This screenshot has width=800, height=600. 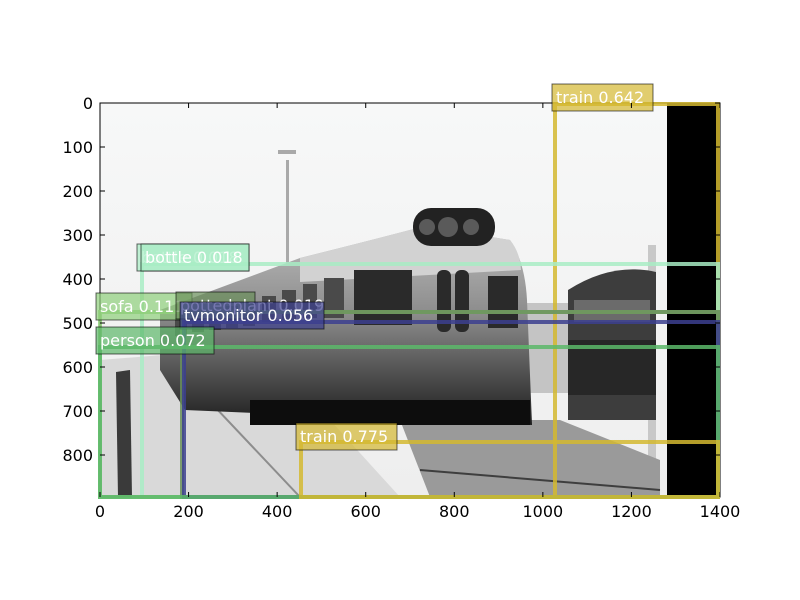 What do you see at coordinates (77, 411) in the screenshot?
I see `y-tick-label: 700` at bounding box center [77, 411].